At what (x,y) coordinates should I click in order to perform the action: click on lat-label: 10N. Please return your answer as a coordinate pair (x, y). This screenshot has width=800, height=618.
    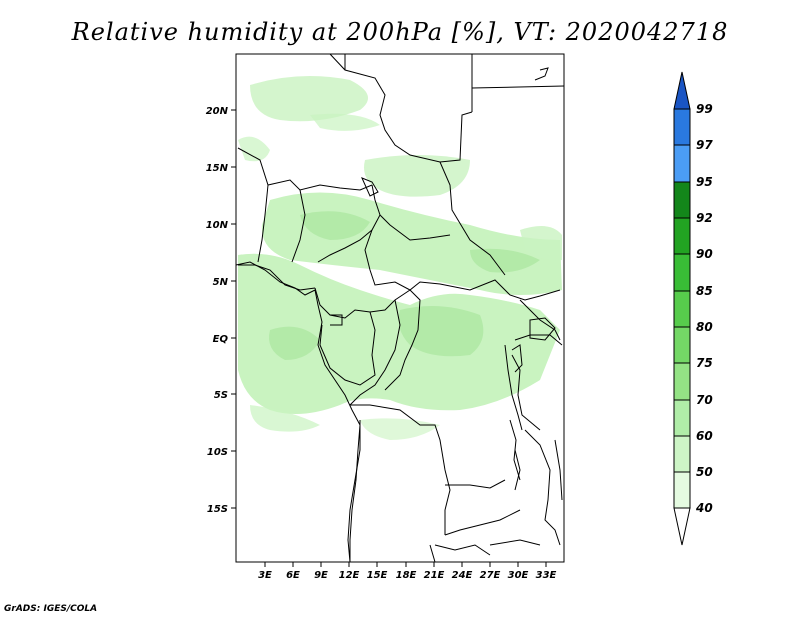
    Looking at the image, I should click on (217, 225).